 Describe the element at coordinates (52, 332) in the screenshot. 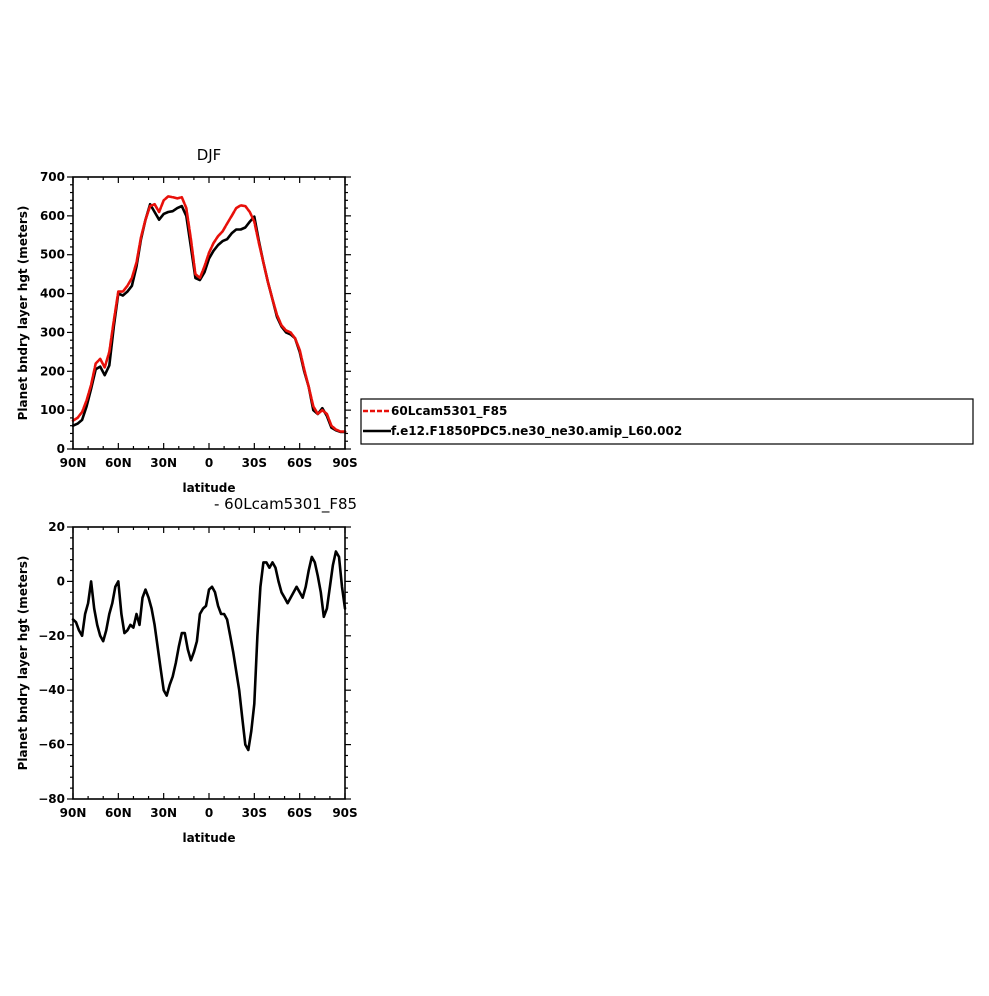

I see `y-tick-label: 300` at that location.